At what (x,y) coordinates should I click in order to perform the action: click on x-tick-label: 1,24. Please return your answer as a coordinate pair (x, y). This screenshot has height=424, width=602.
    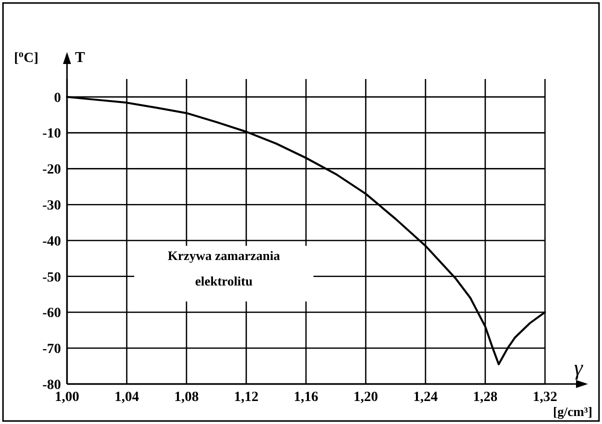
    Looking at the image, I should click on (425, 397).